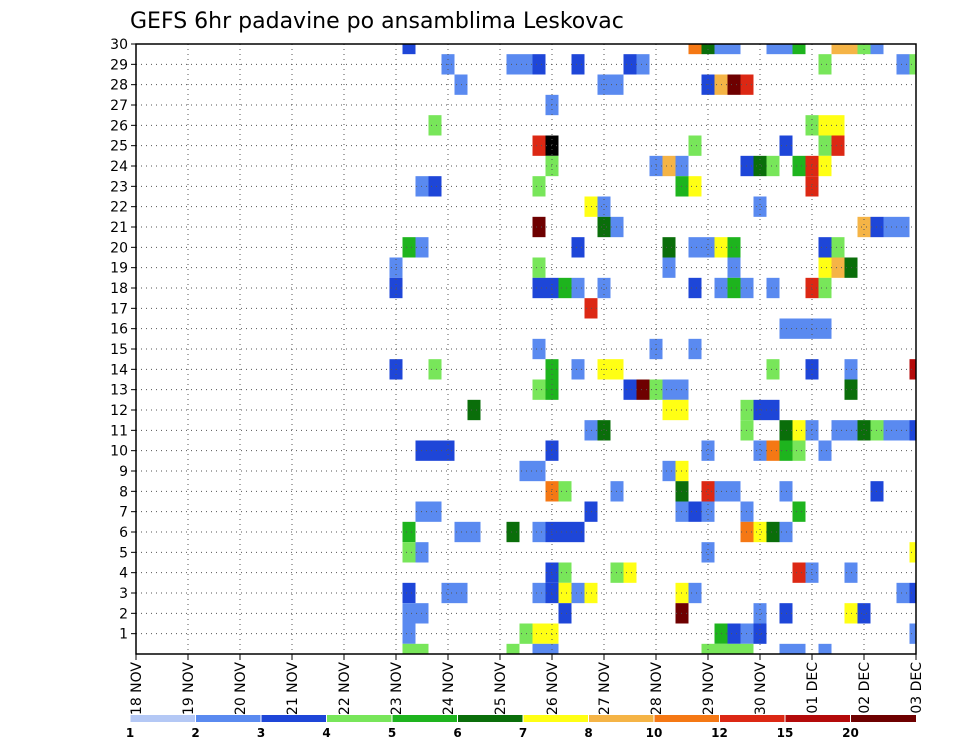 Image resolution: width=960 pixels, height=742 pixels. I want to click on colorbar-label: 12, so click(719, 733).